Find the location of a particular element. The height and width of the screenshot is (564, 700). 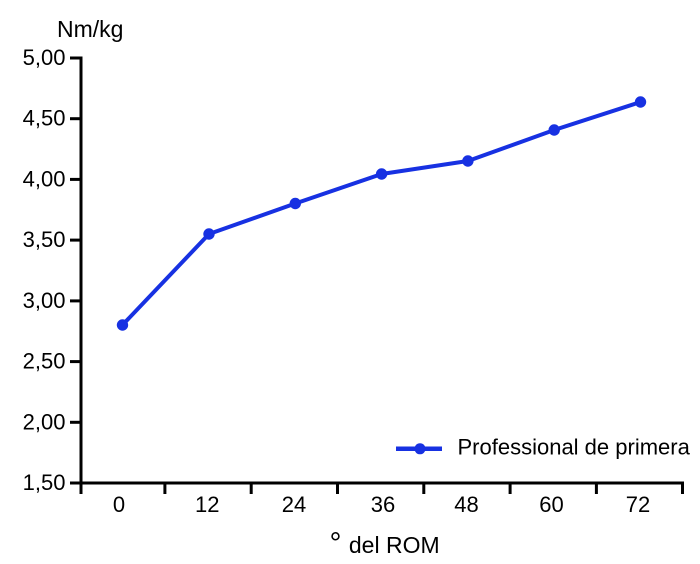

svg-text: 5,00 is located at coordinates (44, 57).